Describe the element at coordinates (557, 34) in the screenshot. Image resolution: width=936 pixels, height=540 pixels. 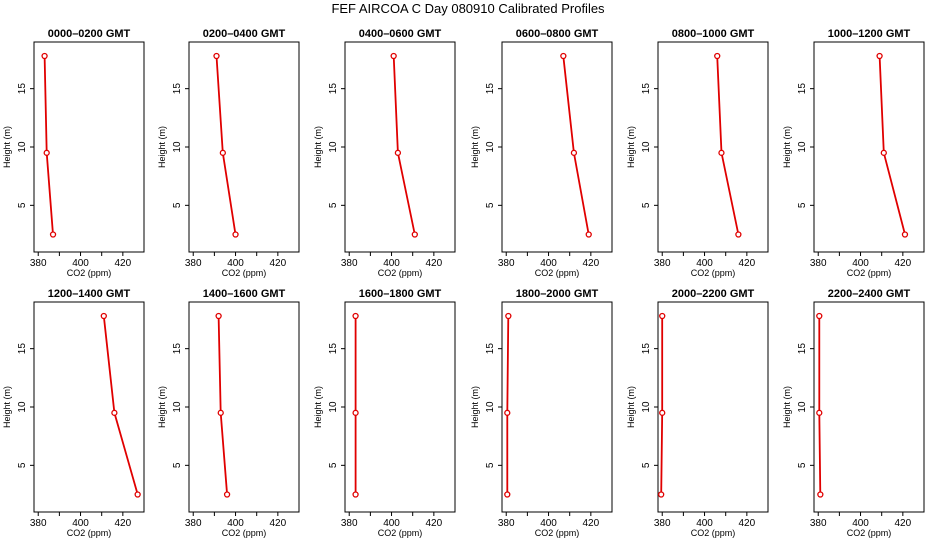
I see `panel-title: 0600–0800 GMT` at that location.